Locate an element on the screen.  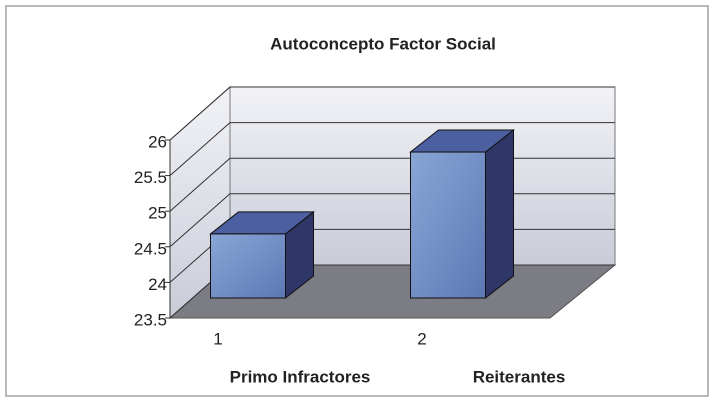
x-tick-label: 1 is located at coordinates (217, 338).